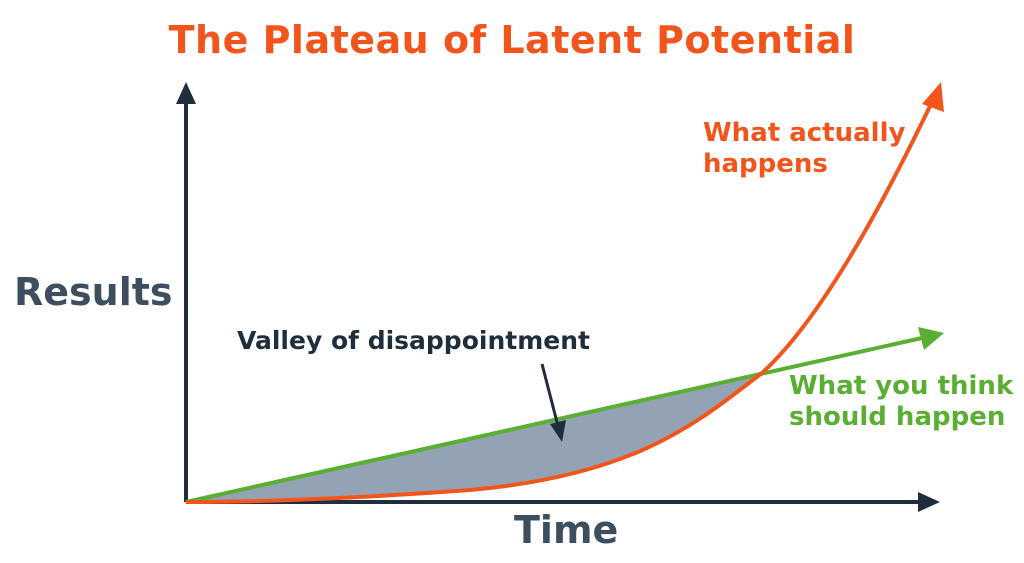 The height and width of the screenshot is (563, 1024). What do you see at coordinates (765, 164) in the screenshot?
I see `actual-annotation-line-2: happens` at bounding box center [765, 164].